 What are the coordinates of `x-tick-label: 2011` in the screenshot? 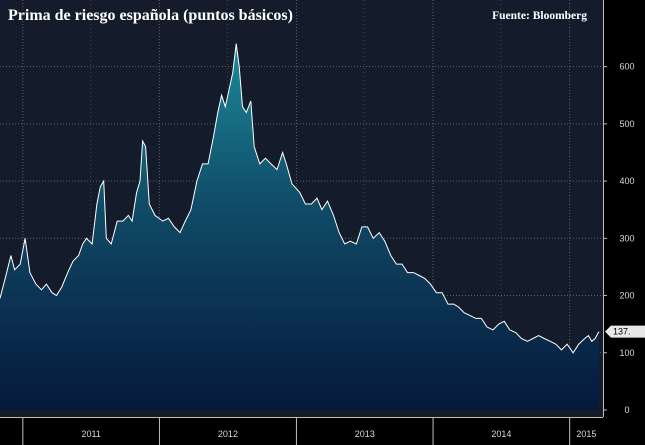 It's located at (90, 434).